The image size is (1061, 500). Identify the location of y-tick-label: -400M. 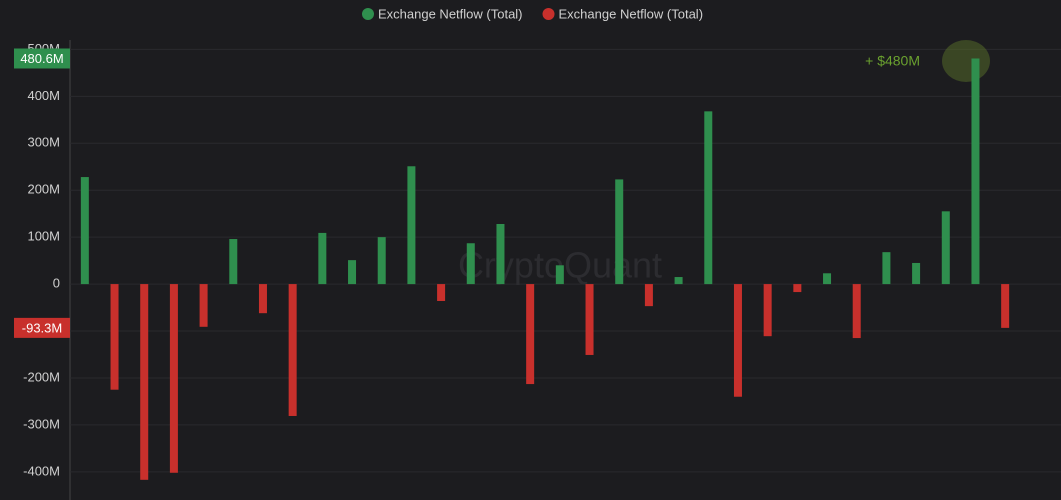
(41, 470).